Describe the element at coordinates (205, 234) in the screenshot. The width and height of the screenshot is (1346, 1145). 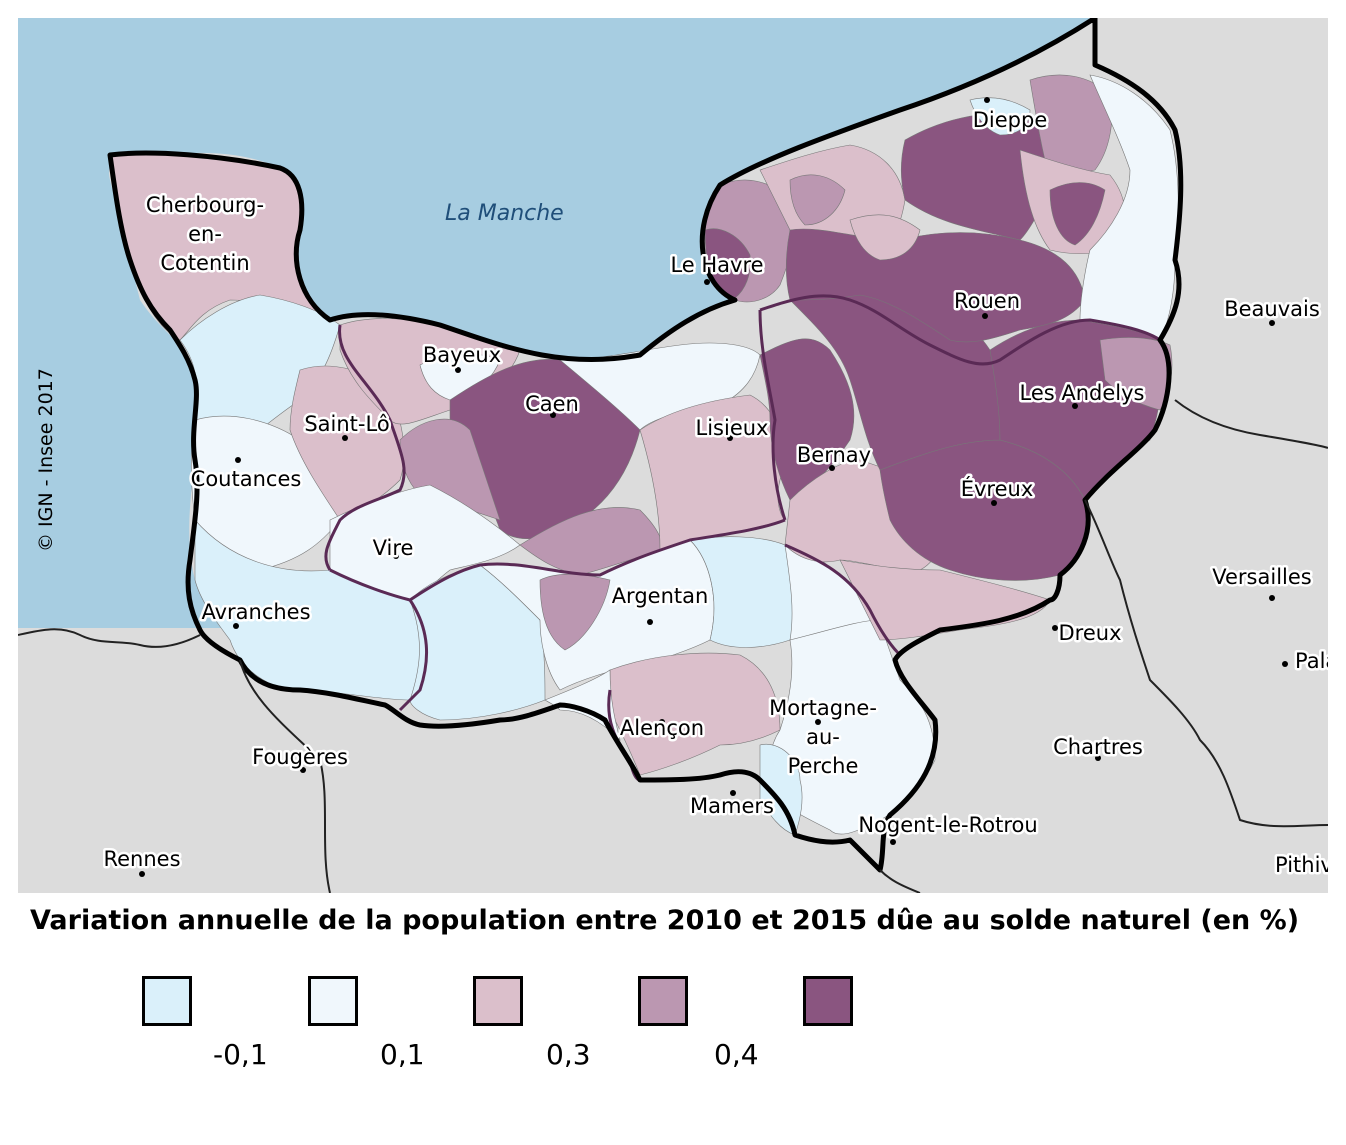
I see `city-label: Cherbourg-en-Cotentin` at that location.